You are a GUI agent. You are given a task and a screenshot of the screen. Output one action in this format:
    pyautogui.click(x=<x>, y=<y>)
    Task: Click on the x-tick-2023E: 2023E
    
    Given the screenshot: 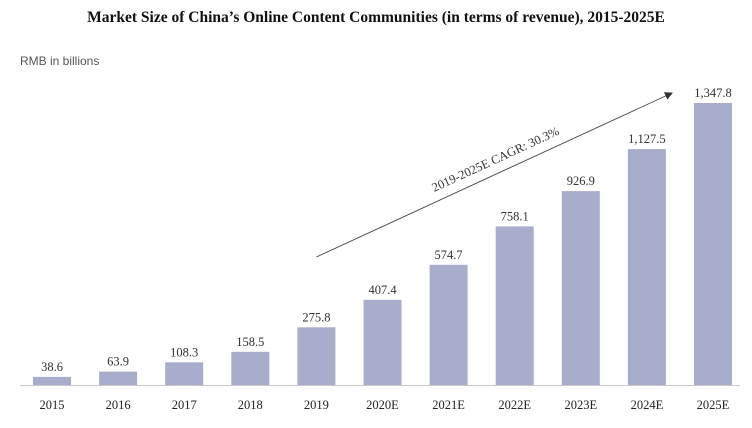 What is the action you would take?
    pyautogui.click(x=580, y=405)
    